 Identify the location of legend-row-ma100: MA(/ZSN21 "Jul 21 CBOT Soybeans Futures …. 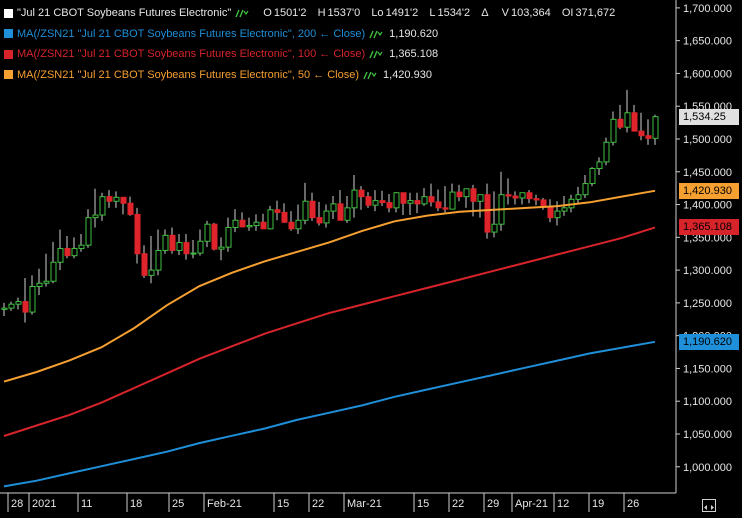
(313, 54).